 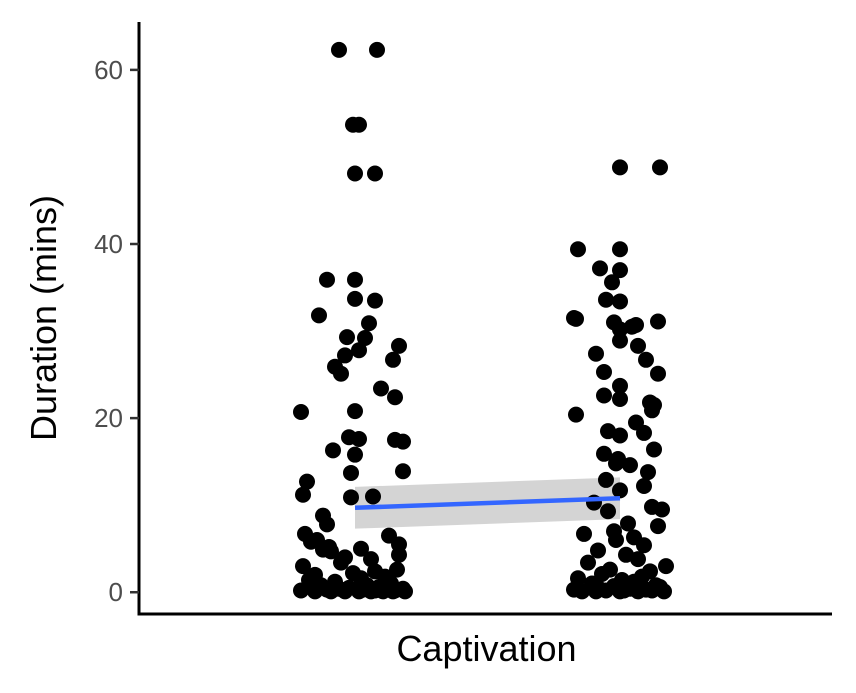 I want to click on trend-line, so click(x=487, y=503).